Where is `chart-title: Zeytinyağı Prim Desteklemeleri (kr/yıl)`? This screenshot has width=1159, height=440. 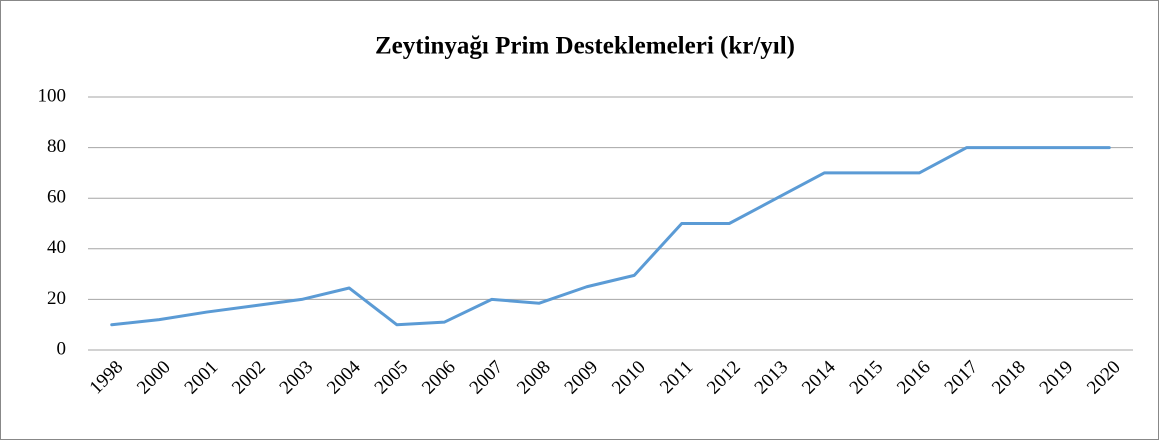 chart-title: Zeytinyağı Prim Desteklemeleri (kr/yıl) is located at coordinates (585, 46).